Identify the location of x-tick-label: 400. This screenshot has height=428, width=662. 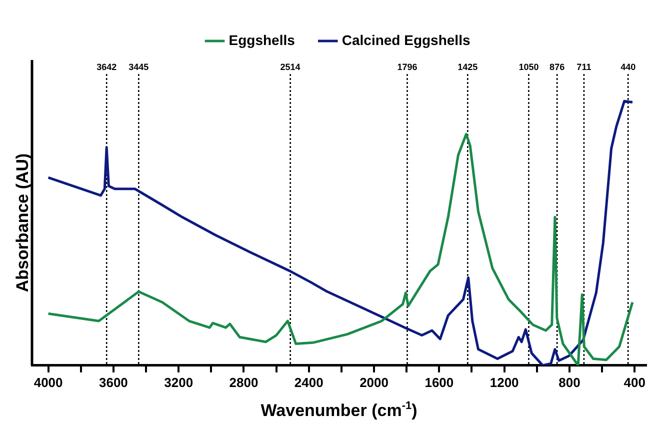
(635, 382).